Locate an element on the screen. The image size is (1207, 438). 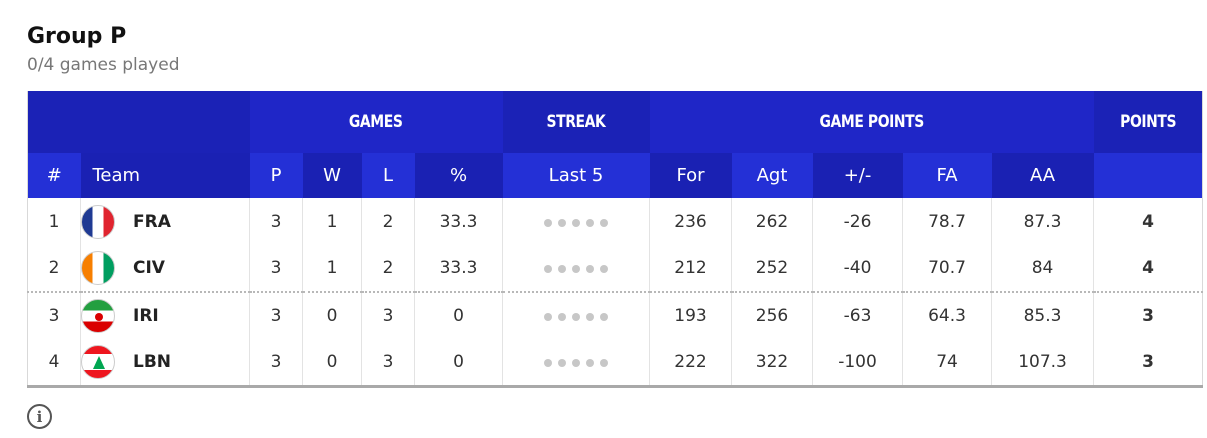
for-avg-cell: 64.3 is located at coordinates (947, 315).